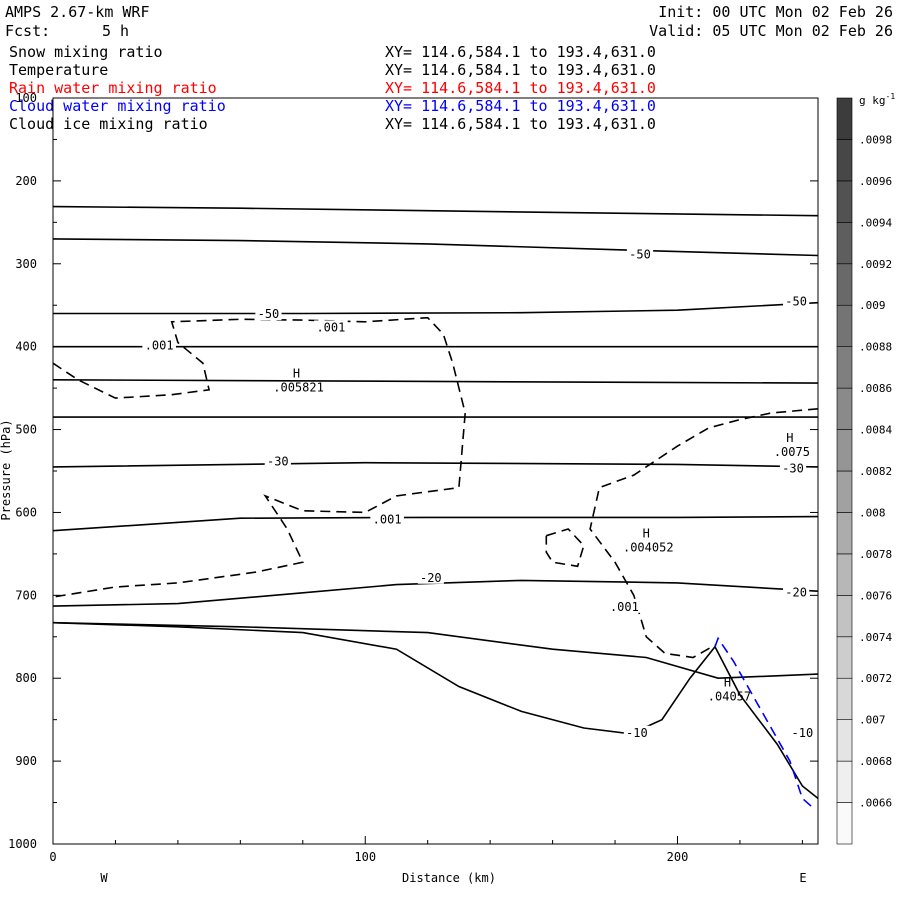 Image resolution: width=900 pixels, height=900 pixels. What do you see at coordinates (875, 388) in the screenshot?
I see `colorbar-tick-label: .0086` at bounding box center [875, 388].